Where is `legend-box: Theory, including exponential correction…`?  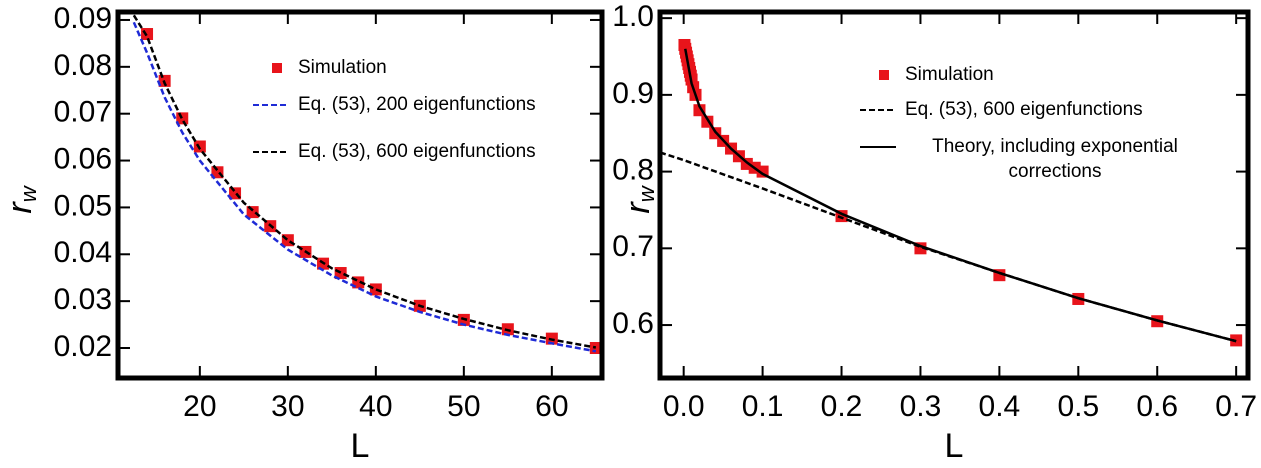
legend-box: Theory, including exponential correction… is located at coordinates (1055, 159).